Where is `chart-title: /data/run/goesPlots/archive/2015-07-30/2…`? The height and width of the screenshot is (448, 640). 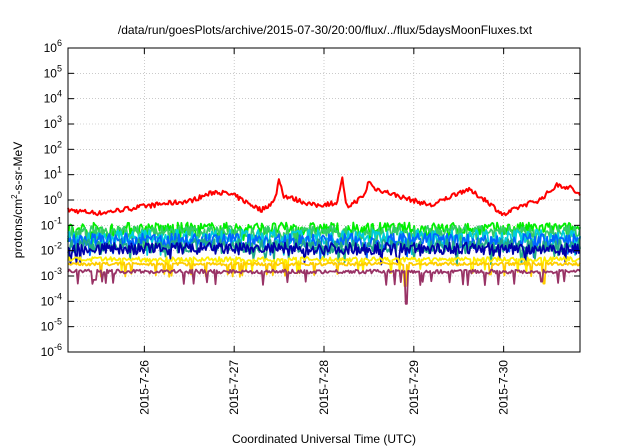
chart-title: /data/run/goesPlots/archive/2015-07-30/2… is located at coordinates (325, 30).